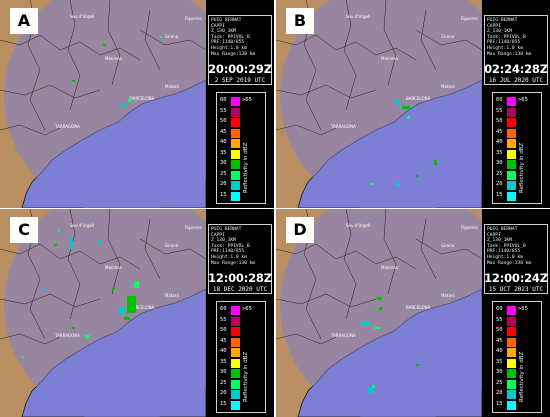 This screenshot has width=550, height=417. What do you see at coordinates (24, 21) in the screenshot?
I see `panel-letter: A` at bounding box center [24, 21].